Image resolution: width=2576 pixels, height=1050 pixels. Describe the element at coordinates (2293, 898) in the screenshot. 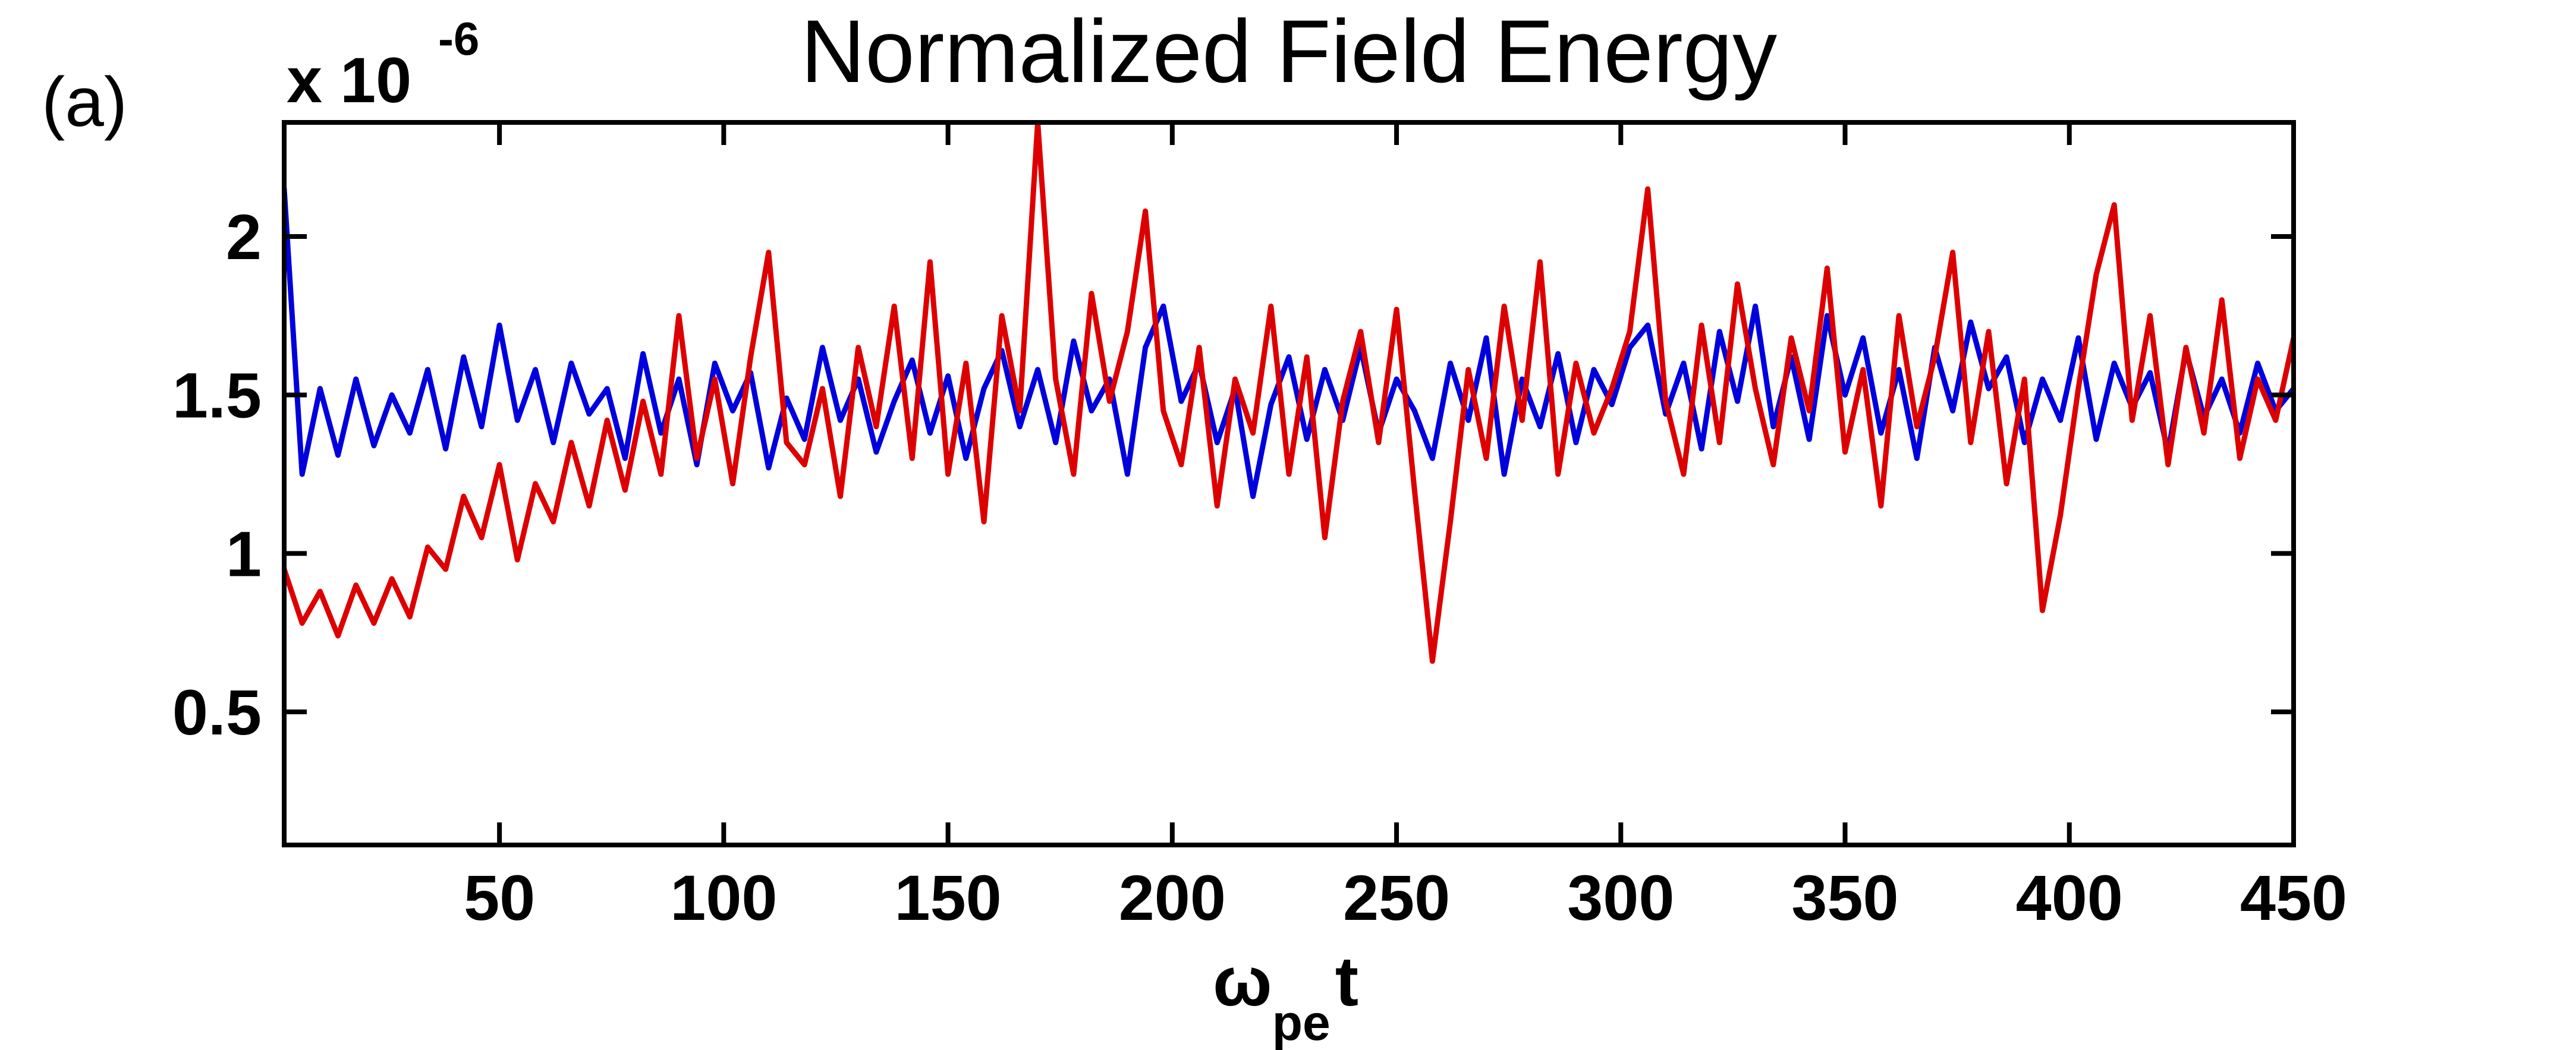

I see `x-tick-label: 450` at that location.